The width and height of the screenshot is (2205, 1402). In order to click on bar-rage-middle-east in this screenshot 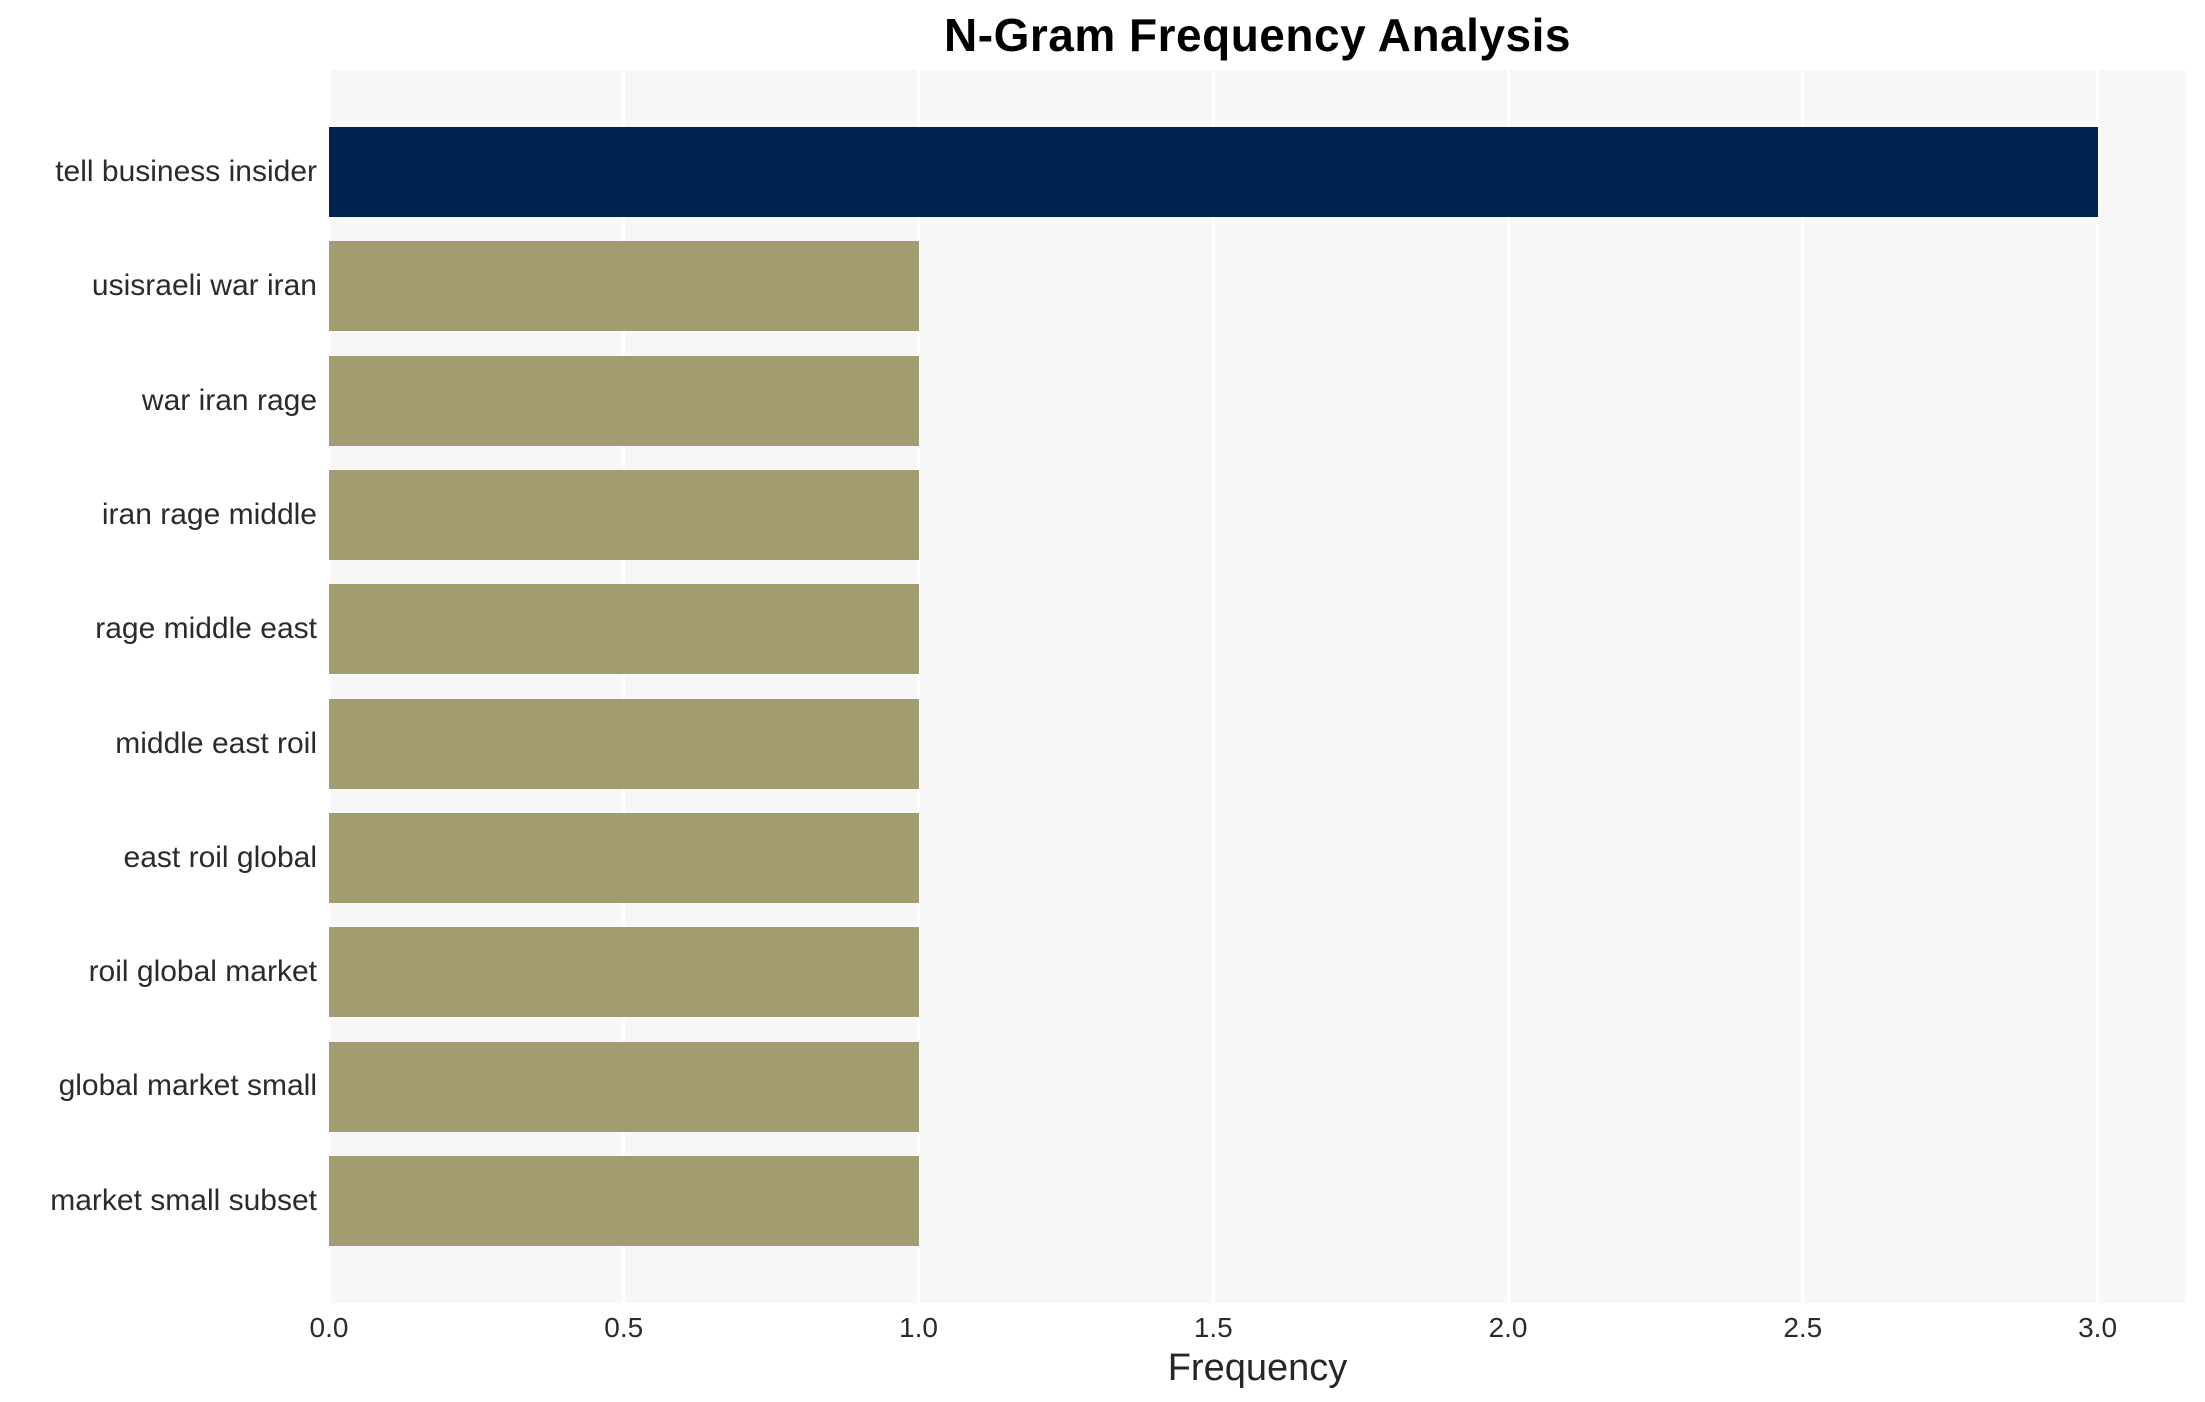, I will do `click(624, 629)`.